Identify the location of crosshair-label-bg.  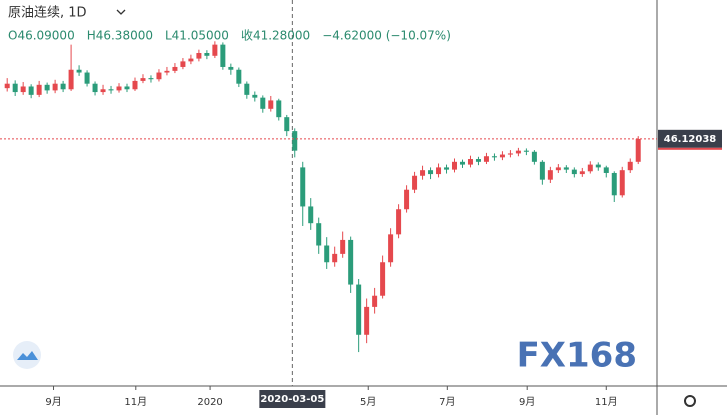
(292, 399).